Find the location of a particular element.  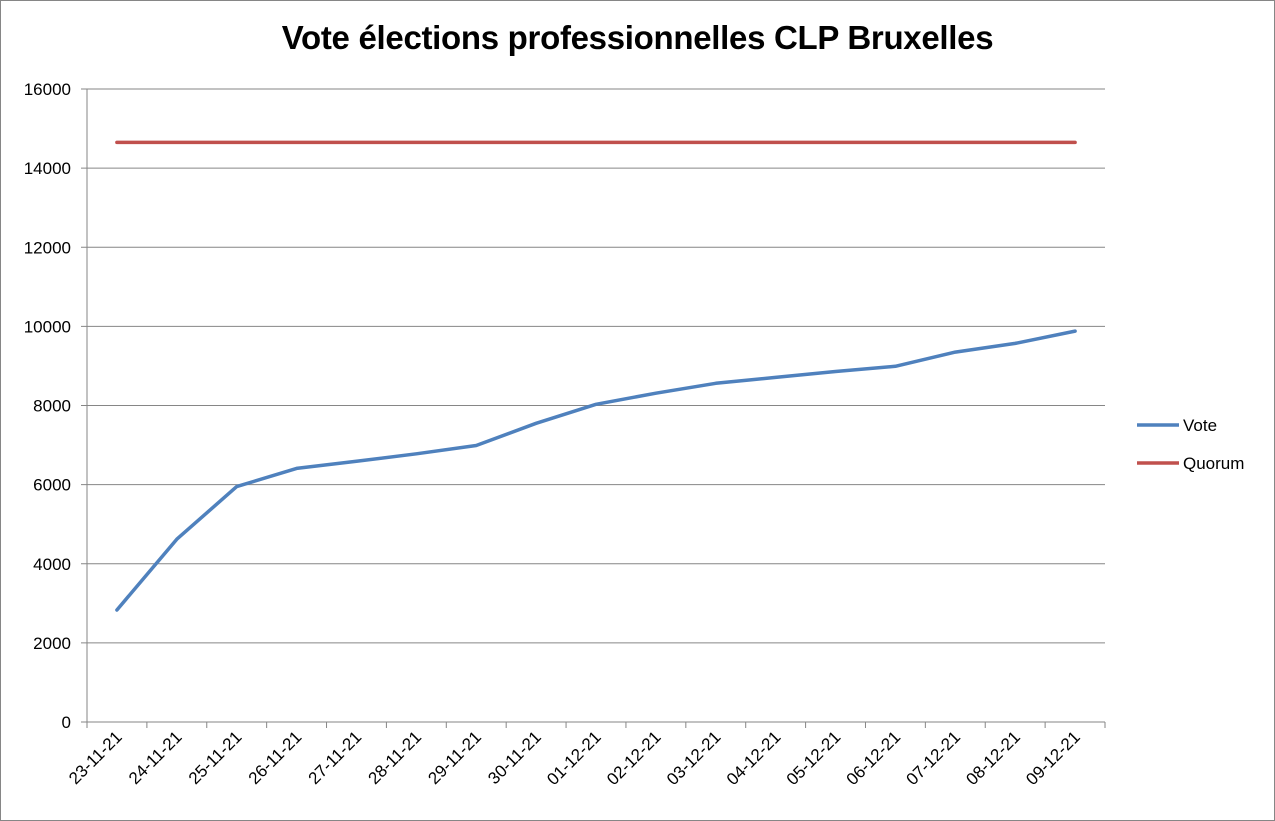

legend-label-quorum: Quorum is located at coordinates (1213, 463).